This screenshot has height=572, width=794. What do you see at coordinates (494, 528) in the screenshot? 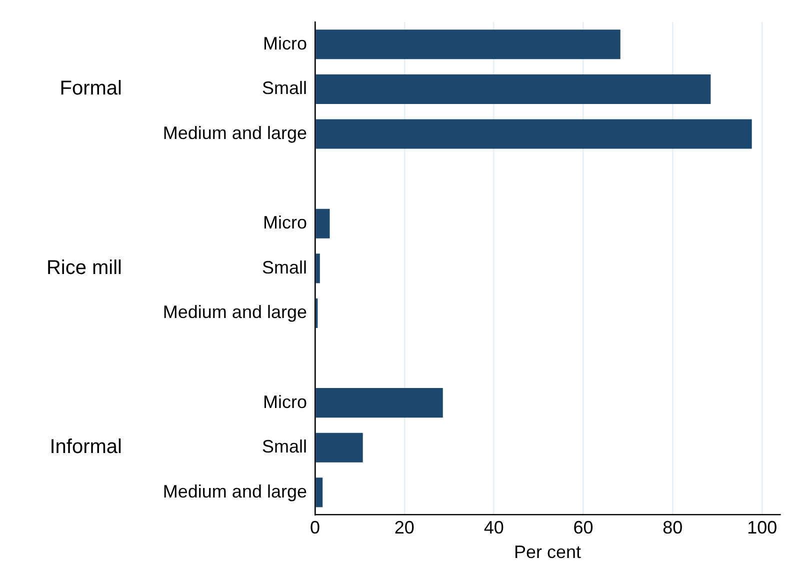
I see `x-tick-label: 40` at bounding box center [494, 528].